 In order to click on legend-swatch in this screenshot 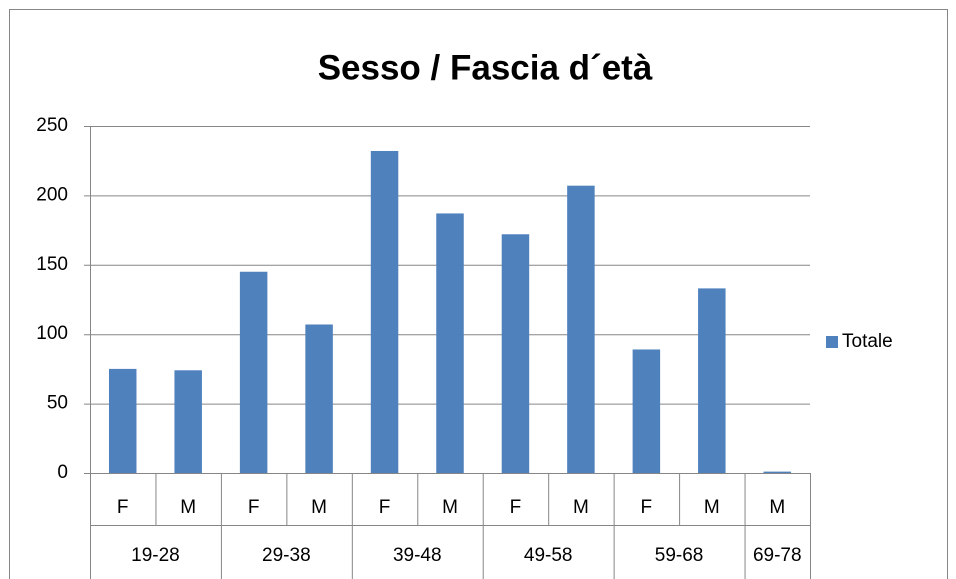, I will do `click(832, 342)`.